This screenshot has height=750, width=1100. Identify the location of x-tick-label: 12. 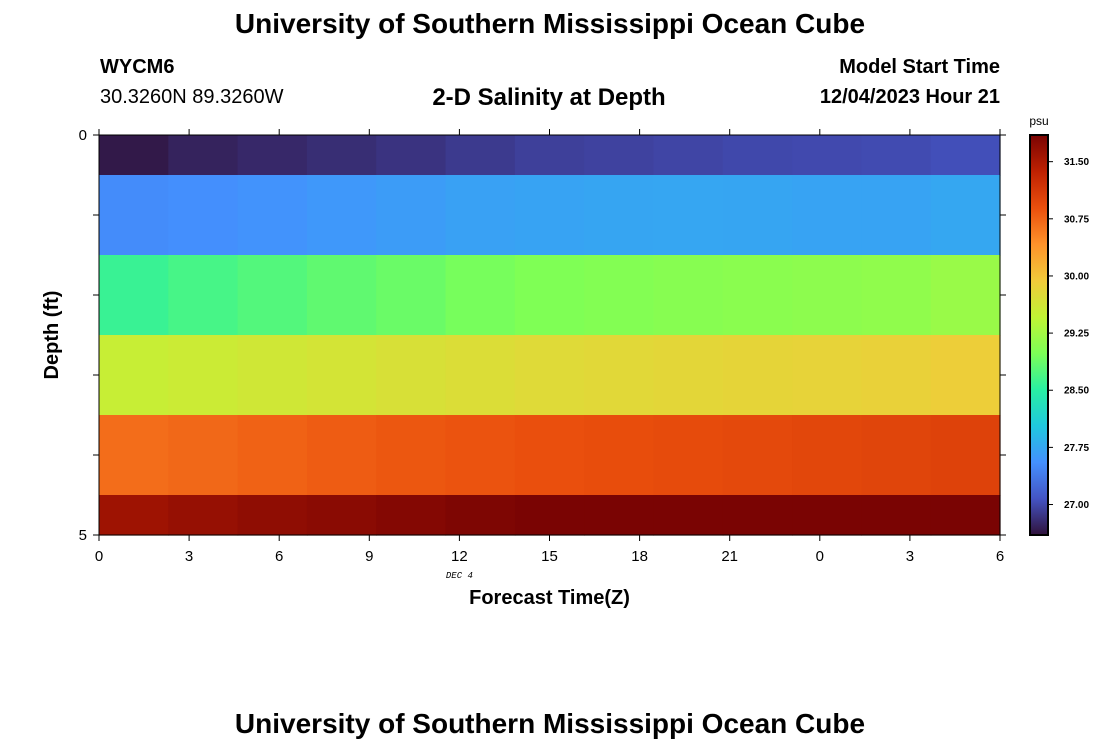
(459, 556).